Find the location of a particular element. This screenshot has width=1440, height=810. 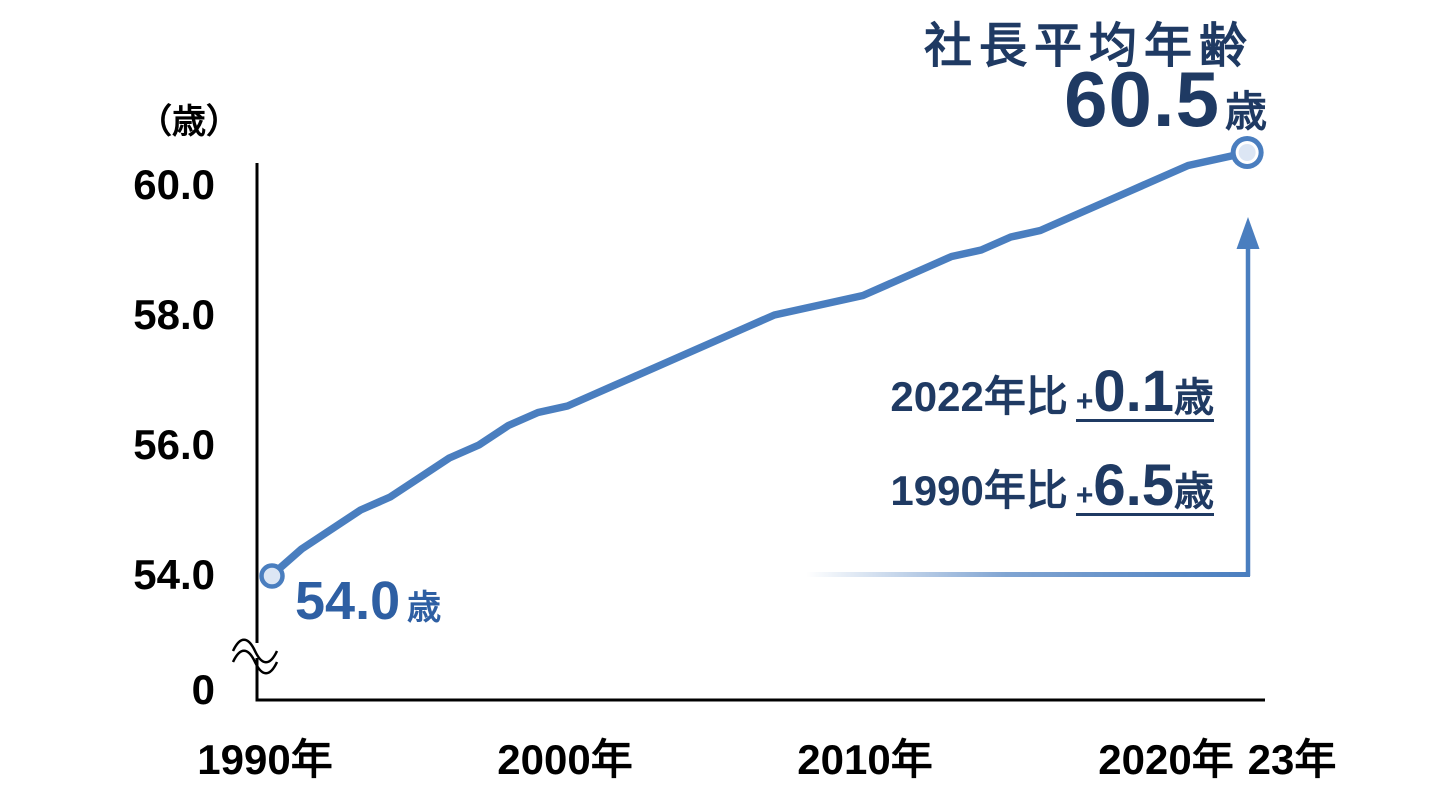

annotation-vs-1990: 1990年比 +6.5歳 is located at coordinates (1052, 485).